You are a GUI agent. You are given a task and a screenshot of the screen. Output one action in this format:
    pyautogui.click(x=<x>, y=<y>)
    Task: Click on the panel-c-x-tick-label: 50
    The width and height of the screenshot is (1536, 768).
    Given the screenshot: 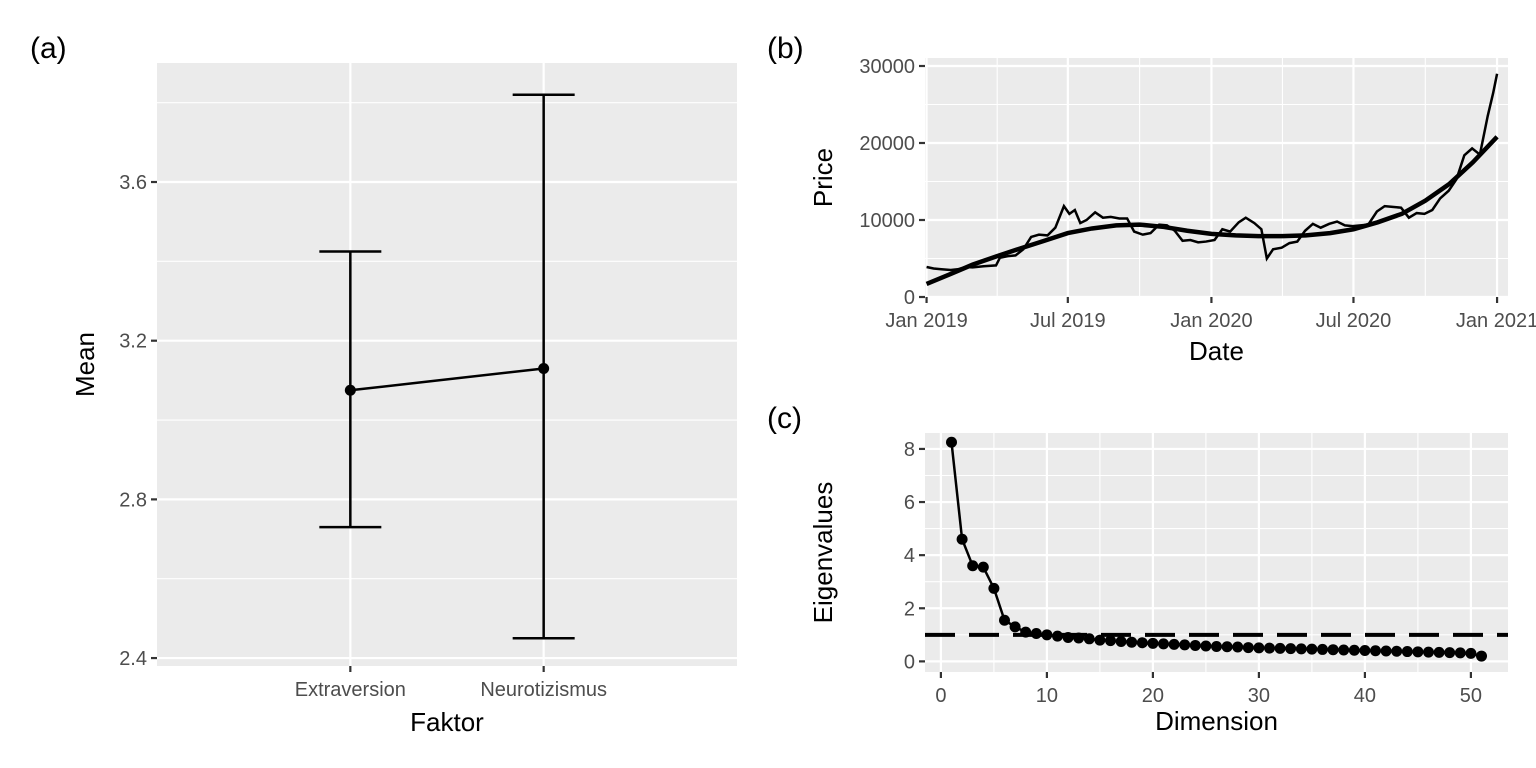 What is the action you would take?
    pyautogui.click(x=1471, y=696)
    